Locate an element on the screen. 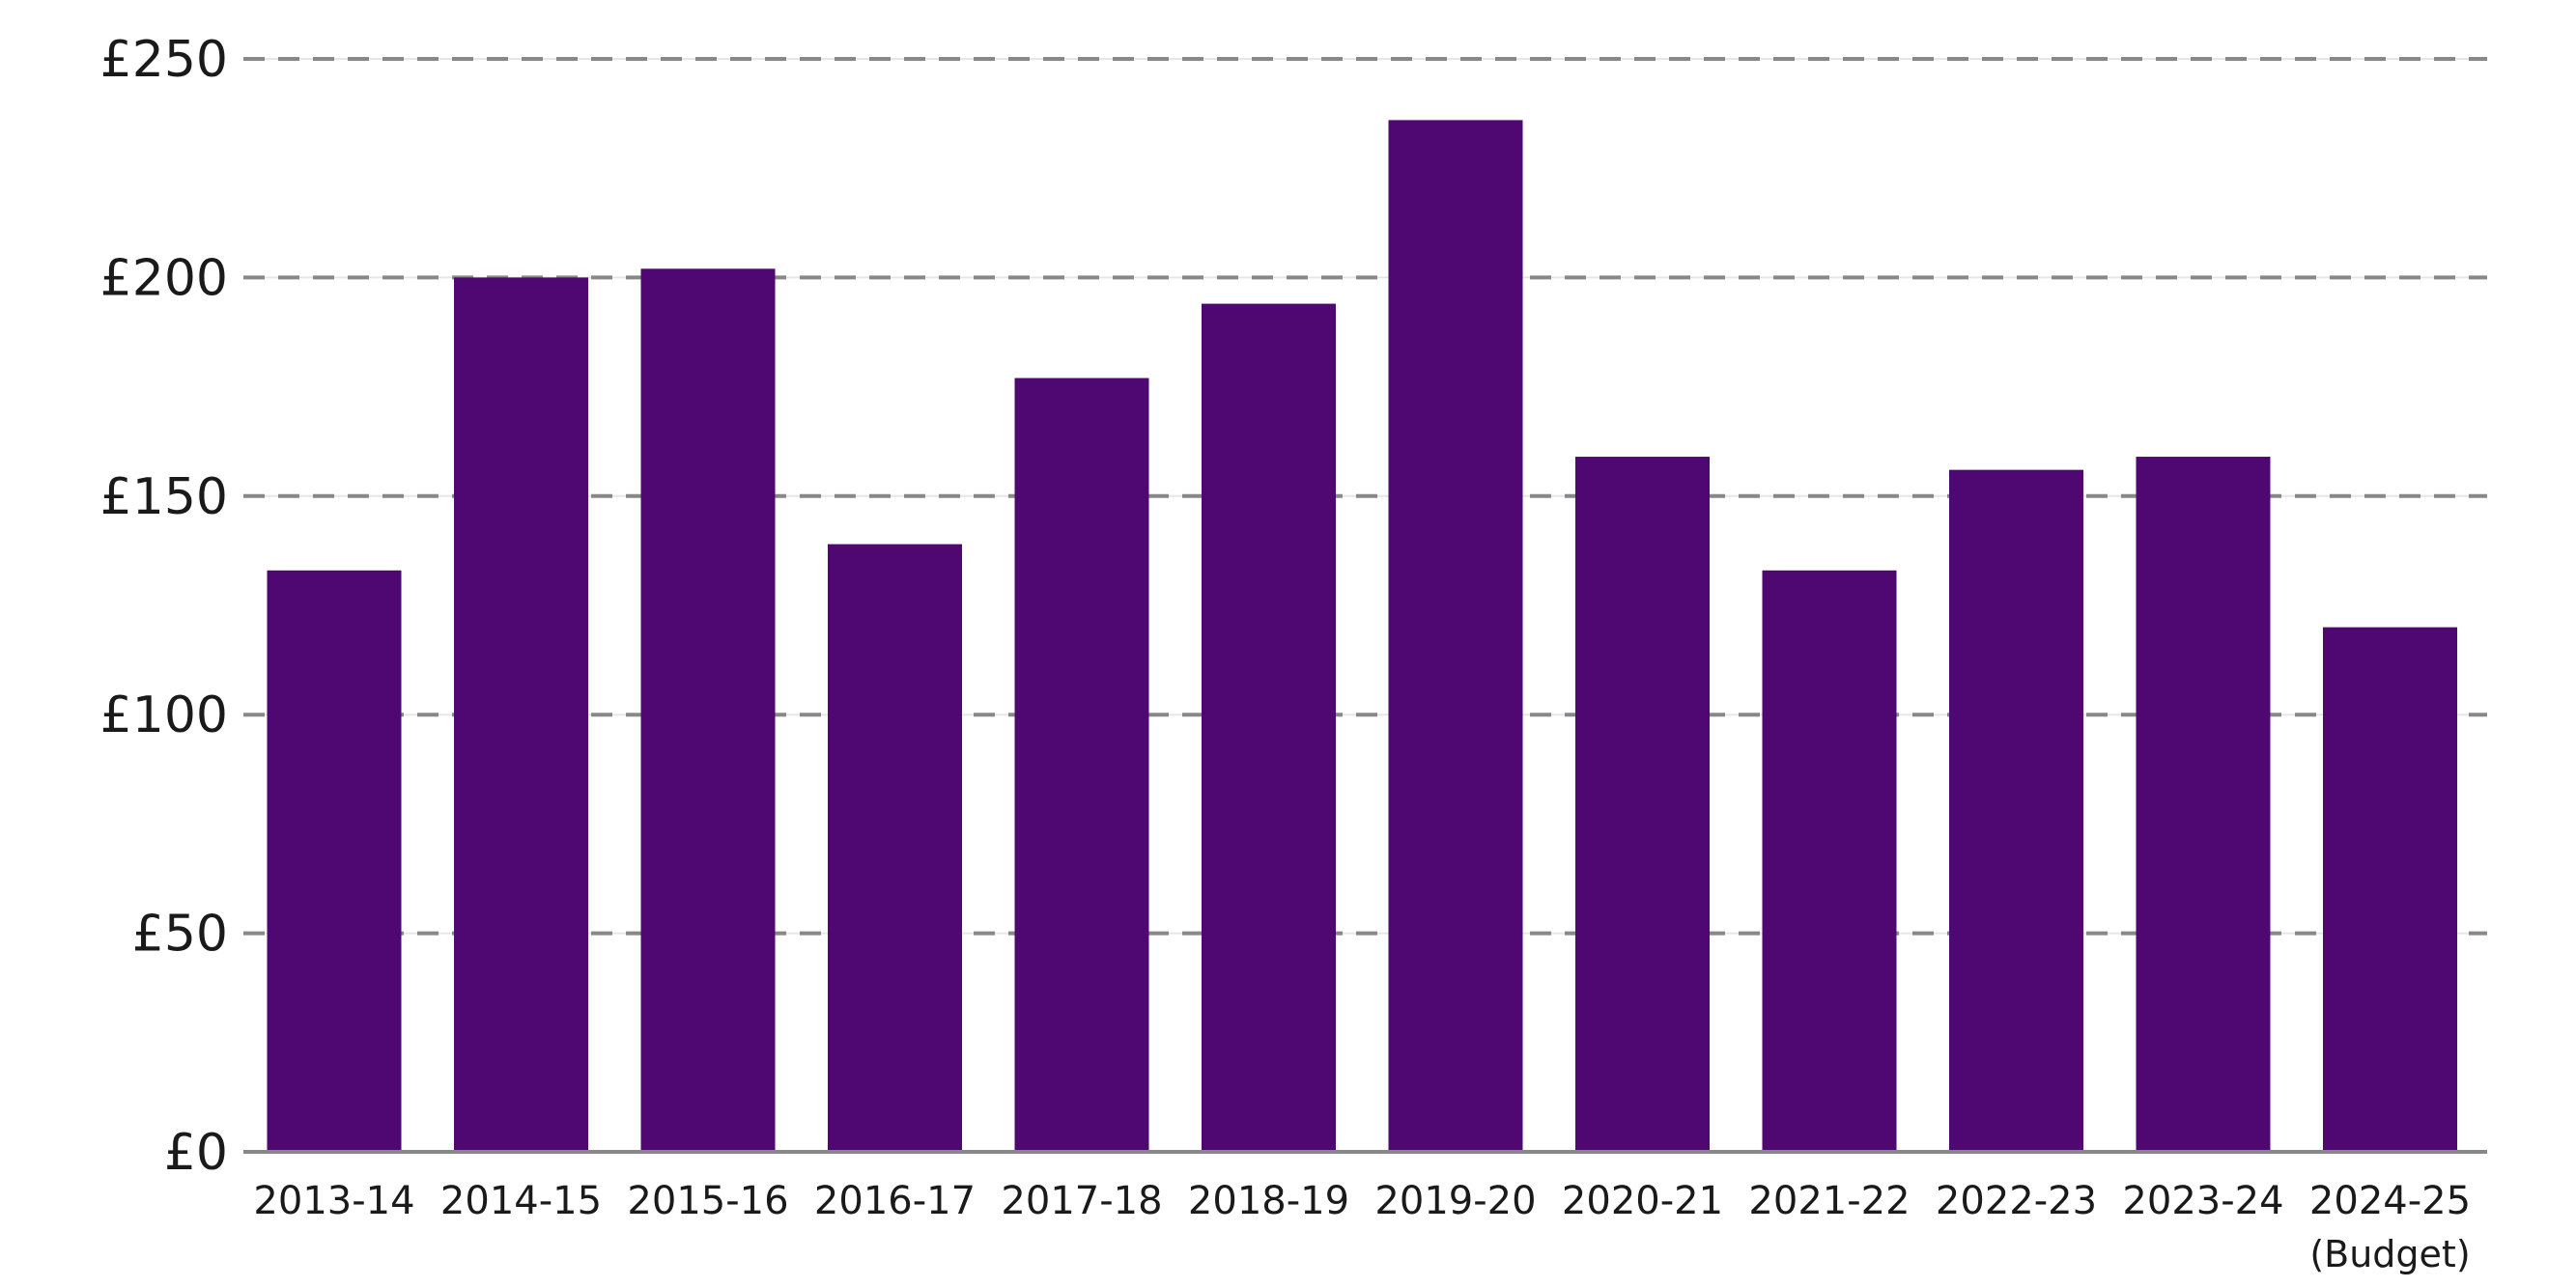 The width and height of the screenshot is (2576, 1288). y-tick-label: £0 is located at coordinates (196, 1153).